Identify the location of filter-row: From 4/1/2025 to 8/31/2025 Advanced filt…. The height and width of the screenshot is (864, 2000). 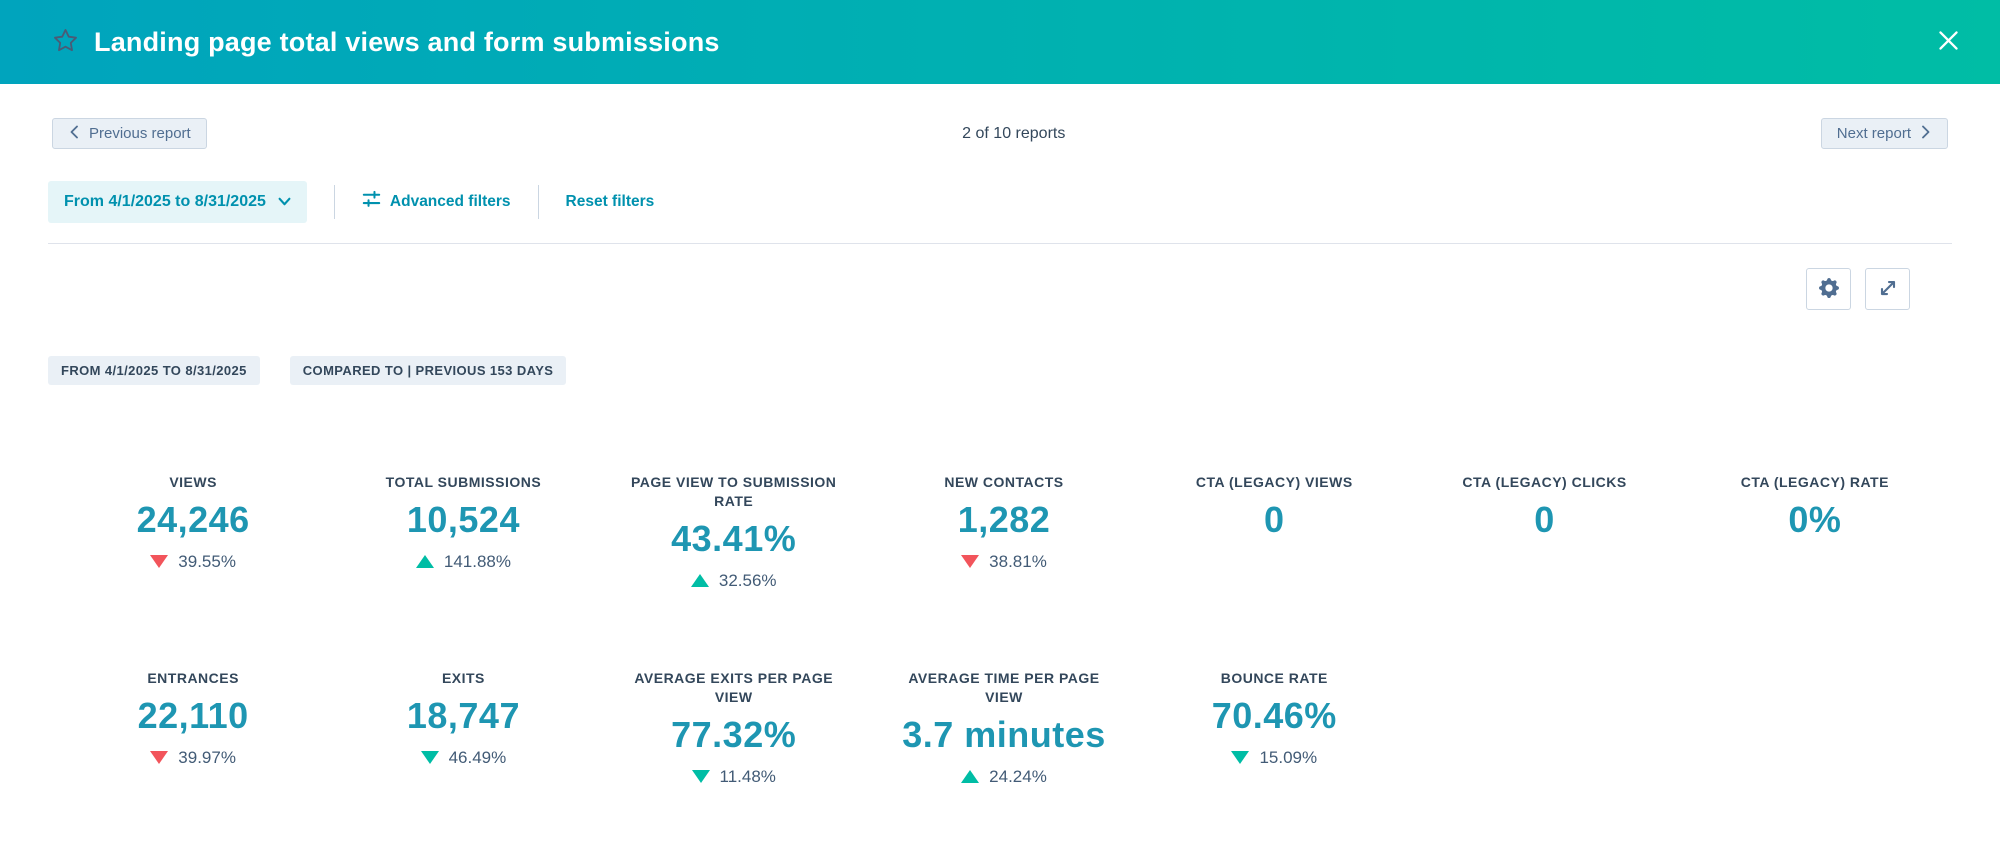
(1000, 202).